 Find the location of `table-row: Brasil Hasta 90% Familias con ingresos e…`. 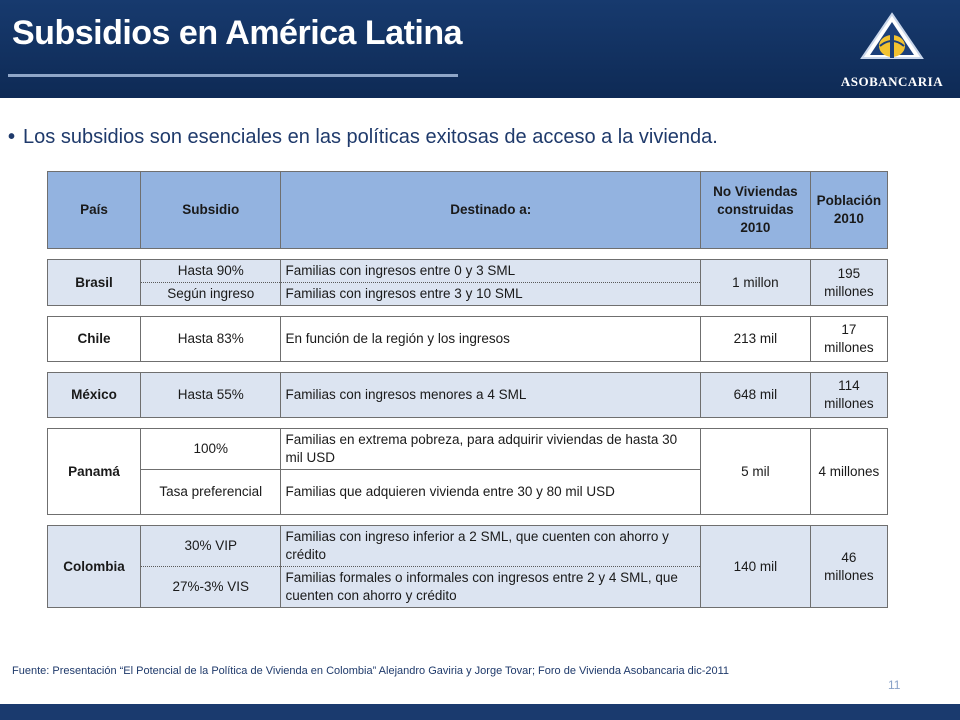

table-row: Brasil Hasta 90% Familias con ingresos e… is located at coordinates (468, 282).